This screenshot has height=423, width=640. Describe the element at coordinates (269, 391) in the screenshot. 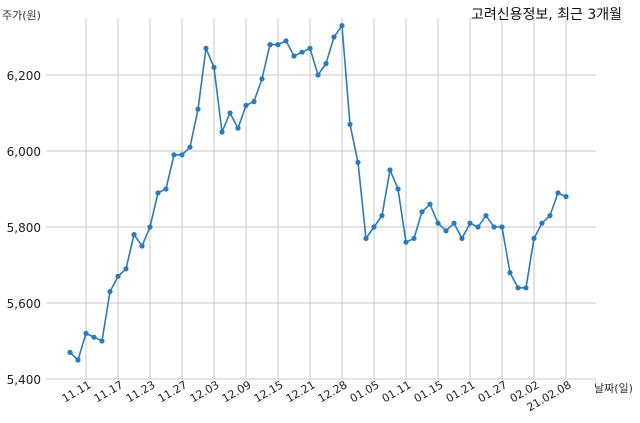

I see `x-tick-label: 12.15` at that location.